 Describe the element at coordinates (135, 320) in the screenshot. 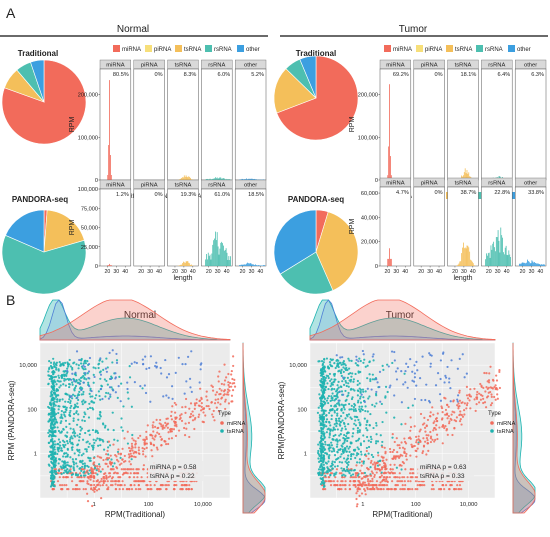

I see `density-x-normal` at that location.